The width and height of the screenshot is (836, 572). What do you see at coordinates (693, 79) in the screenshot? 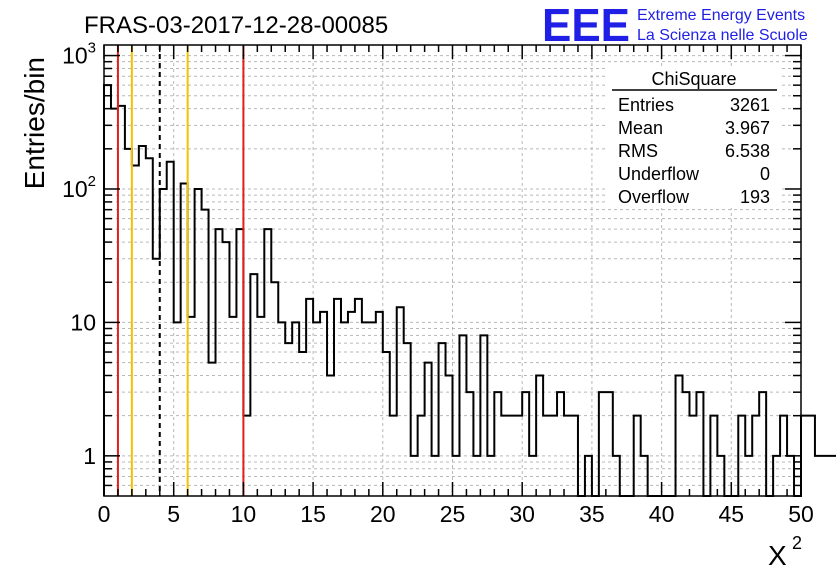
I see `stats-title: ChiSquare` at bounding box center [693, 79].